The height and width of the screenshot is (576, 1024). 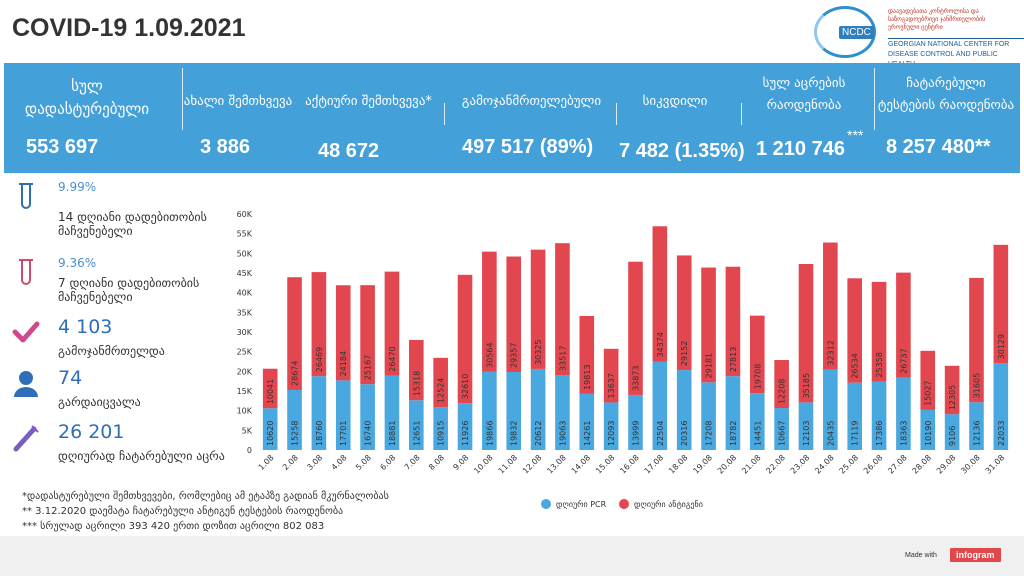 I want to click on x-tick-label: 28.08, so click(x=922, y=464).